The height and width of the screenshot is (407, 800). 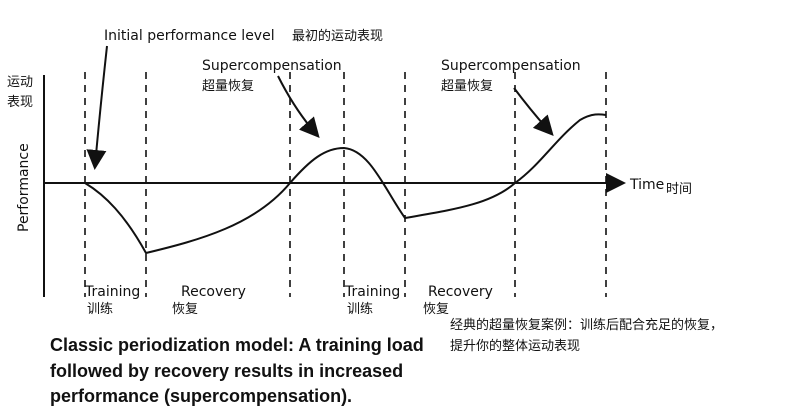 What do you see at coordinates (515, 346) in the screenshot?
I see `note: 提升你的整体运动表现` at bounding box center [515, 346].